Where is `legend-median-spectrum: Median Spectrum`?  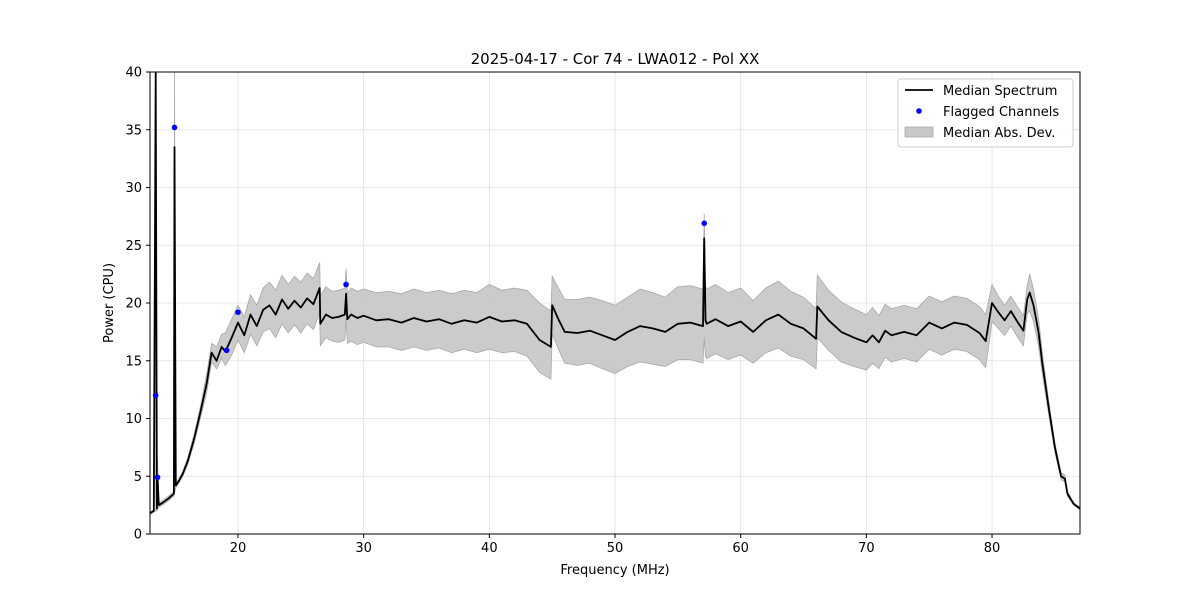 legend-median-spectrum: Median Spectrum is located at coordinates (1000, 91).